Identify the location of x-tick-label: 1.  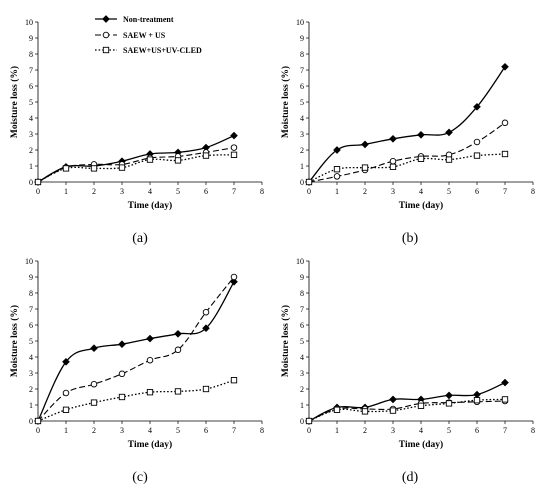
(337, 430).